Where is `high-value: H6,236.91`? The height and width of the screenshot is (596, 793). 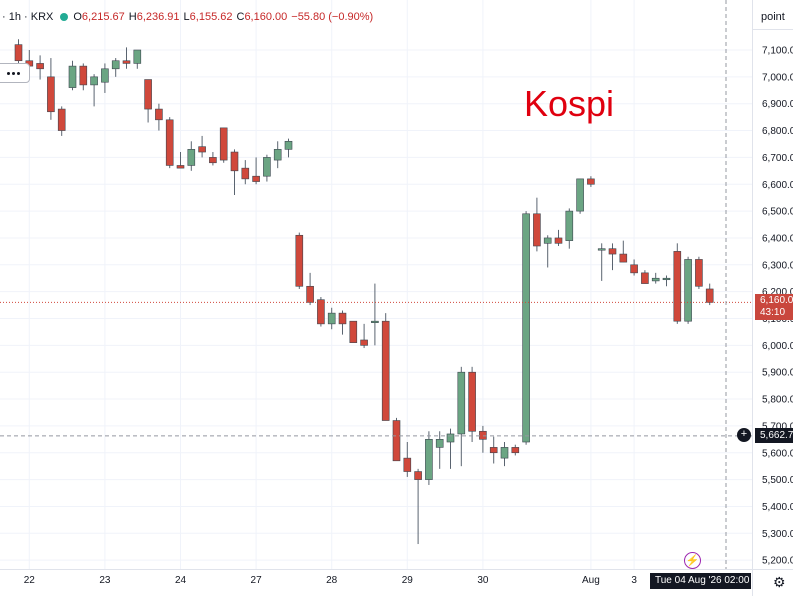 high-value: H6,236.91 is located at coordinates (154, 17).